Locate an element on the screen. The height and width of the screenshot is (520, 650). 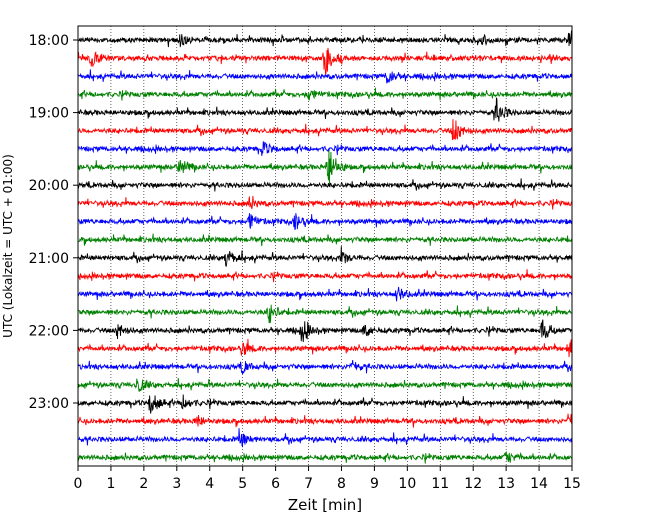
trace-row-21:45 is located at coordinates (325, 314).